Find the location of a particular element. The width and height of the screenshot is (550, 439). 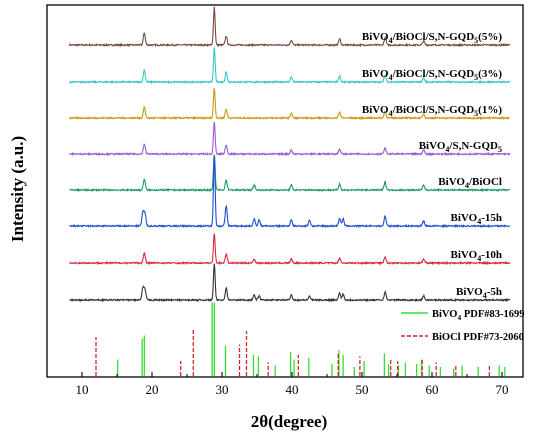

reference-layer is located at coordinates (300, 339).